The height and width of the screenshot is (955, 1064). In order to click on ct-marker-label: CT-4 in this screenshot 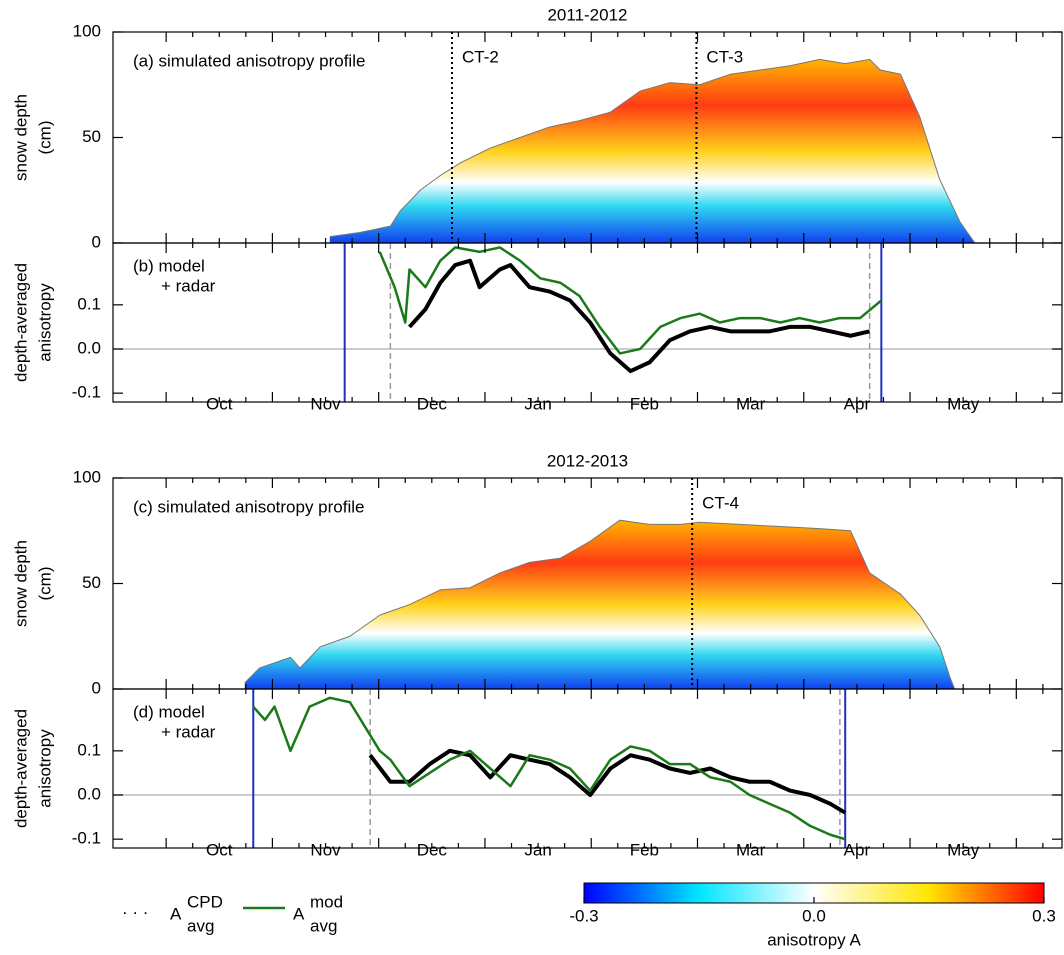, I will do `click(720, 502)`.